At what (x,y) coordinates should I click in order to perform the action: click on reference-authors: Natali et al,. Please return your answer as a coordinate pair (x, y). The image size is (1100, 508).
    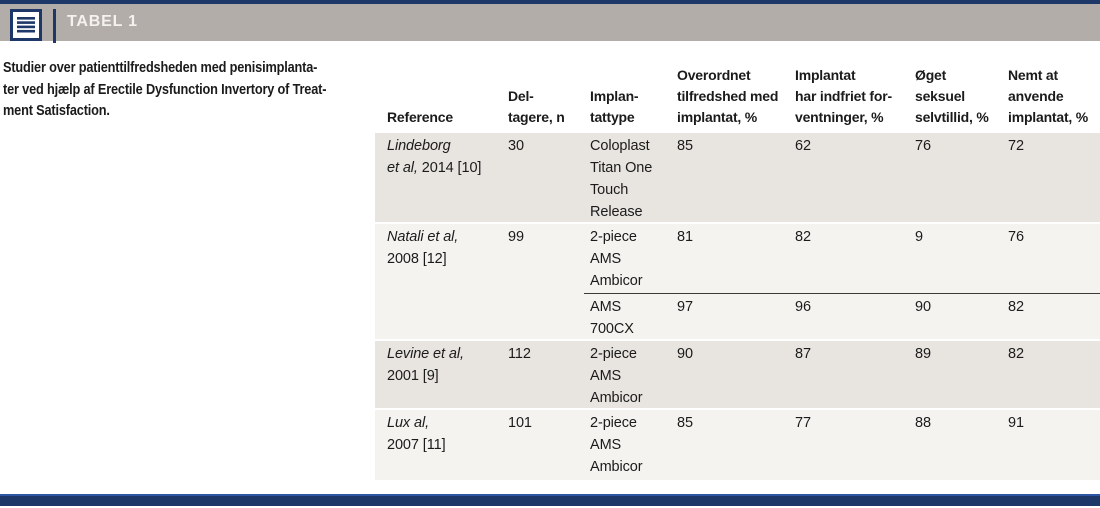
    Looking at the image, I should click on (423, 237).